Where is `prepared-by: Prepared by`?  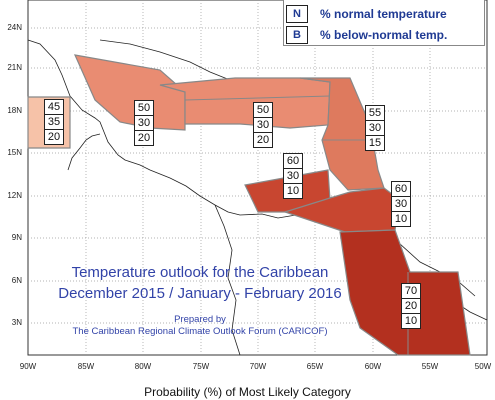 prepared-by: Prepared by is located at coordinates (200, 319).